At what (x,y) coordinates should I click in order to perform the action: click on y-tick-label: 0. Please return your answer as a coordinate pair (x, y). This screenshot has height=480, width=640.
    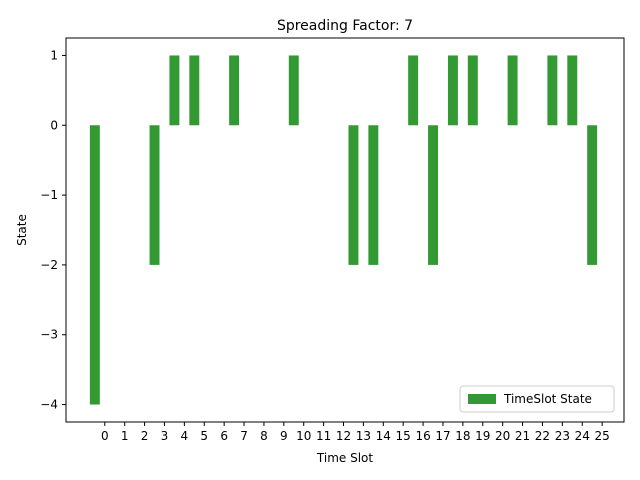
    Looking at the image, I should click on (54, 125).